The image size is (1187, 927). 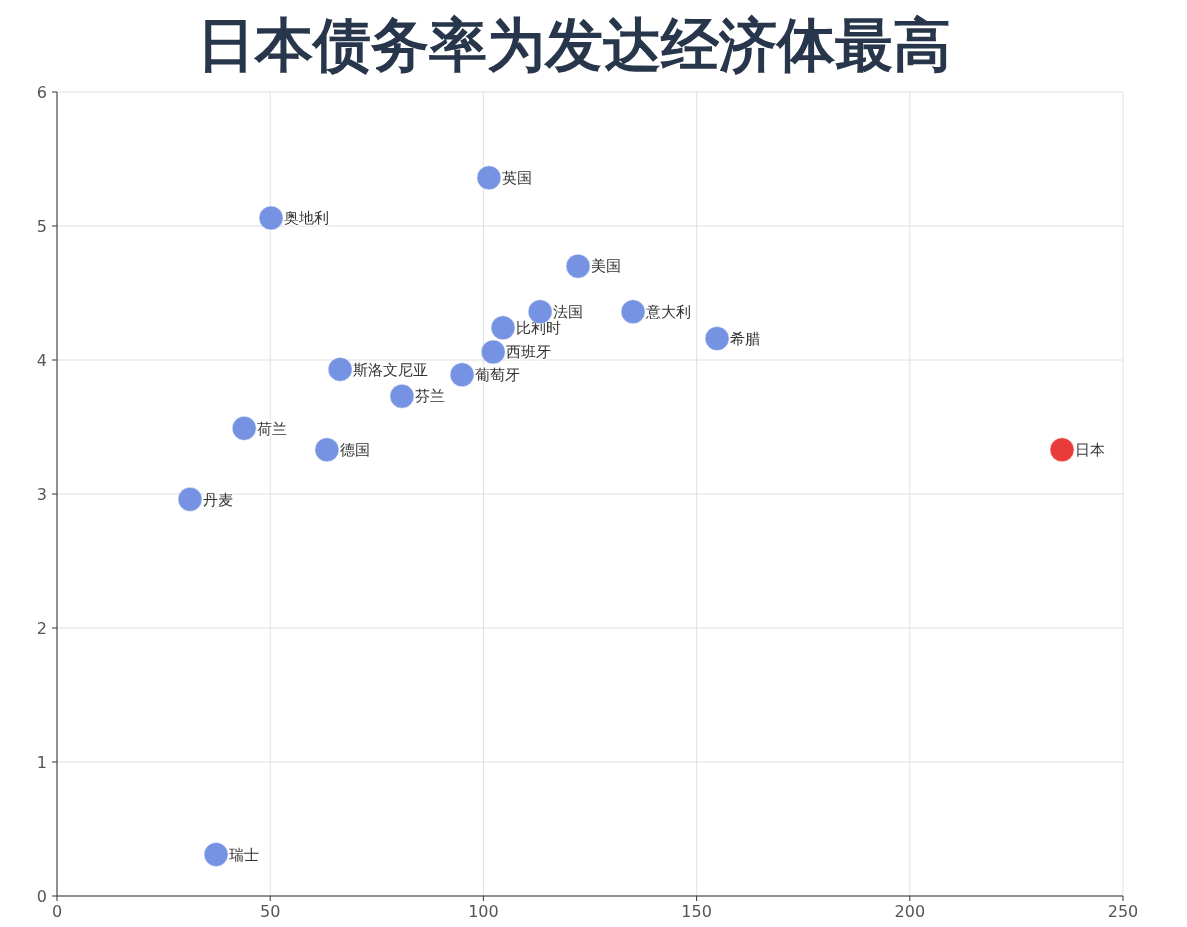 I want to click on annotation: 西班牙, so click(x=529, y=352).